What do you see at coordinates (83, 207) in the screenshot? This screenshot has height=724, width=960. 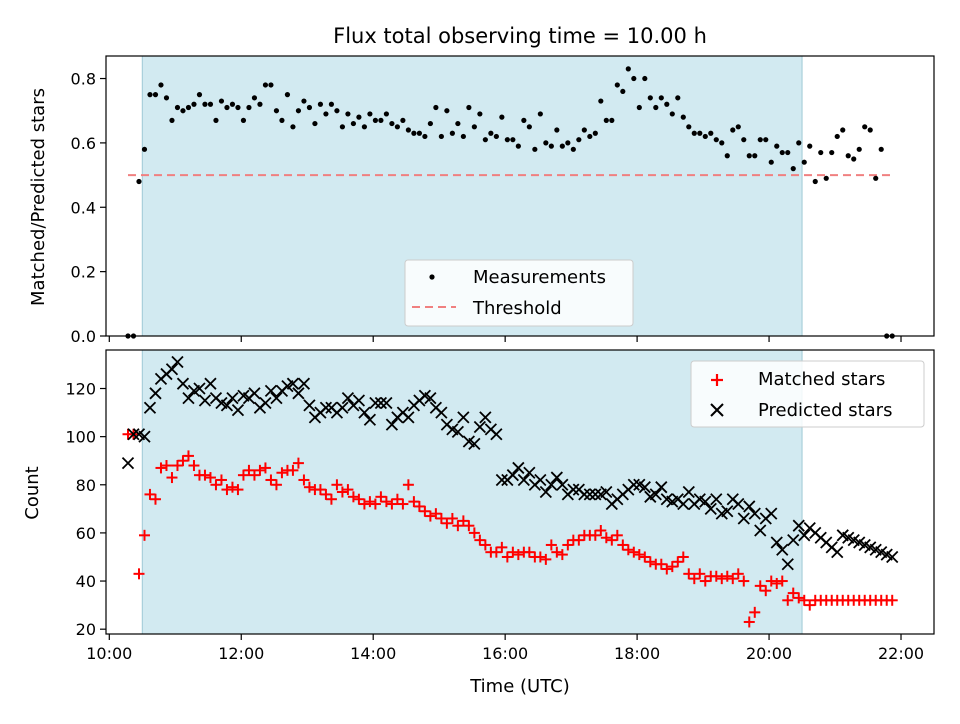 I see `top-y-tick-label: 0.4` at bounding box center [83, 207].